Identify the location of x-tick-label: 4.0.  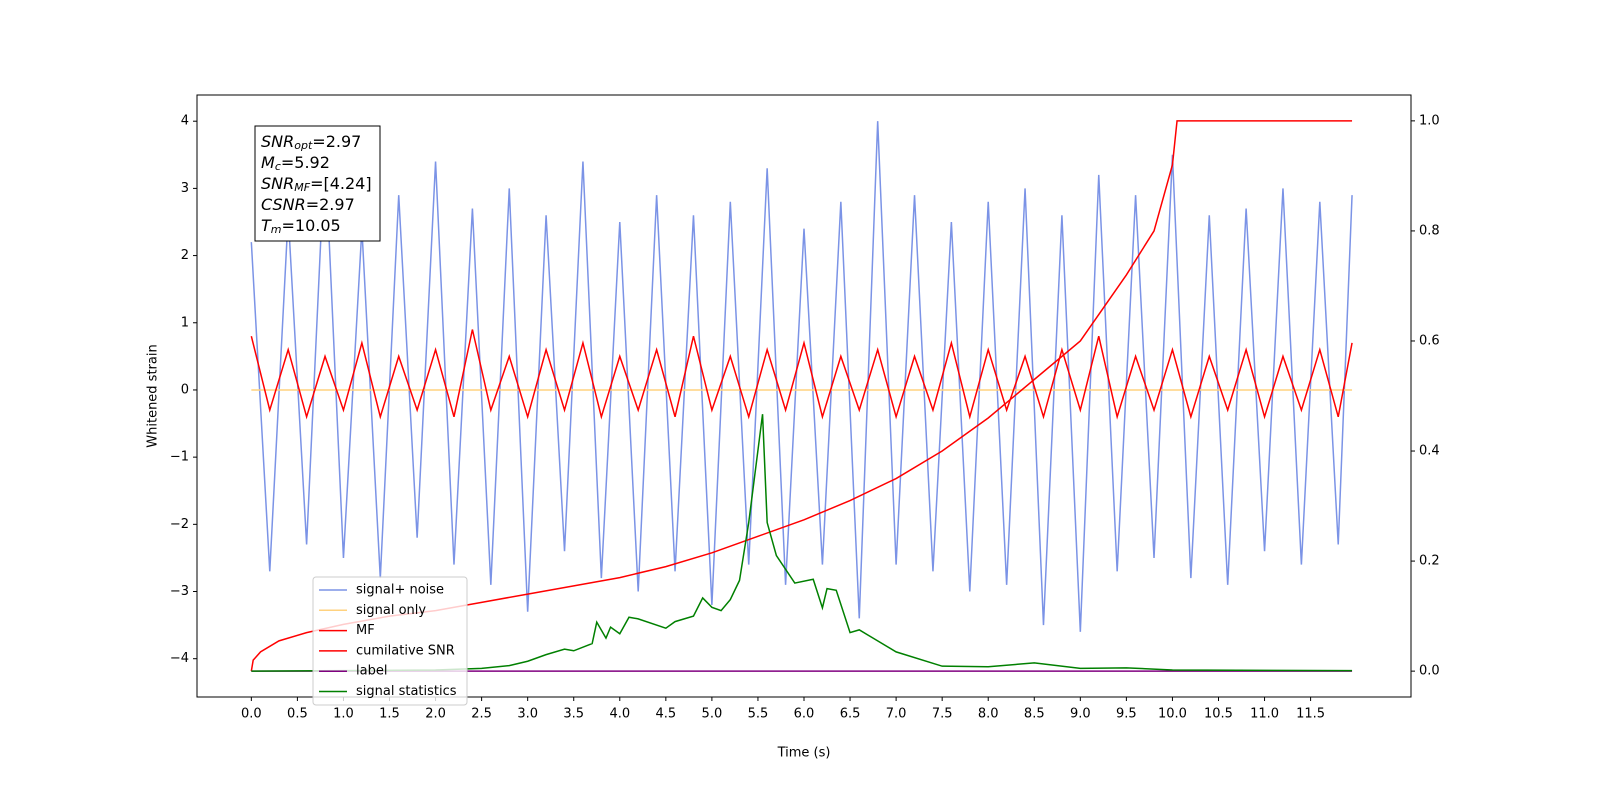
(619, 714).